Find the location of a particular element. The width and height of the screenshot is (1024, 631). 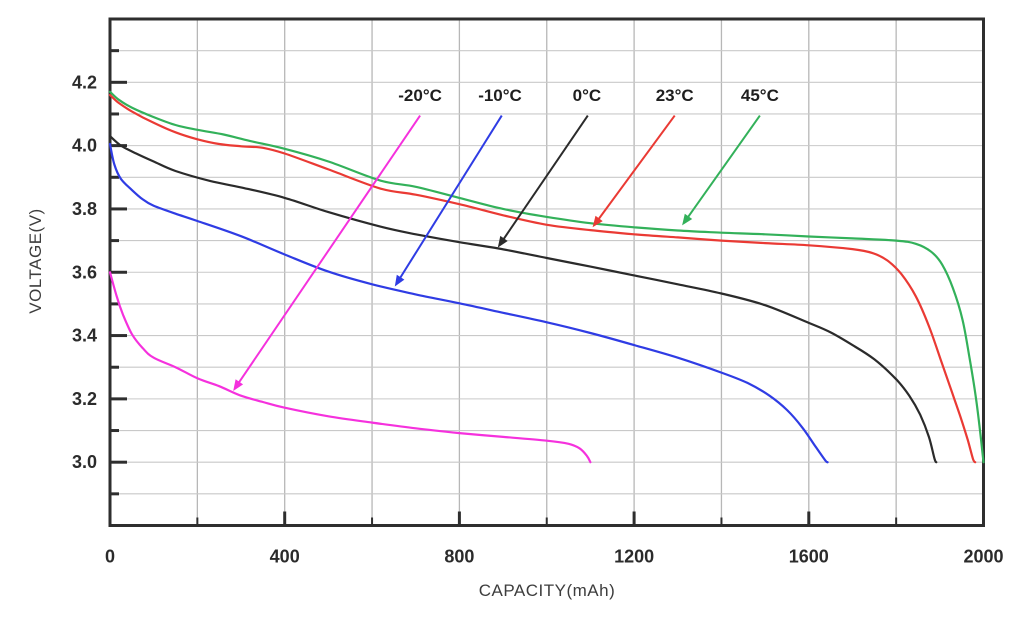

annotation-arrow-45C is located at coordinates (722, 168).